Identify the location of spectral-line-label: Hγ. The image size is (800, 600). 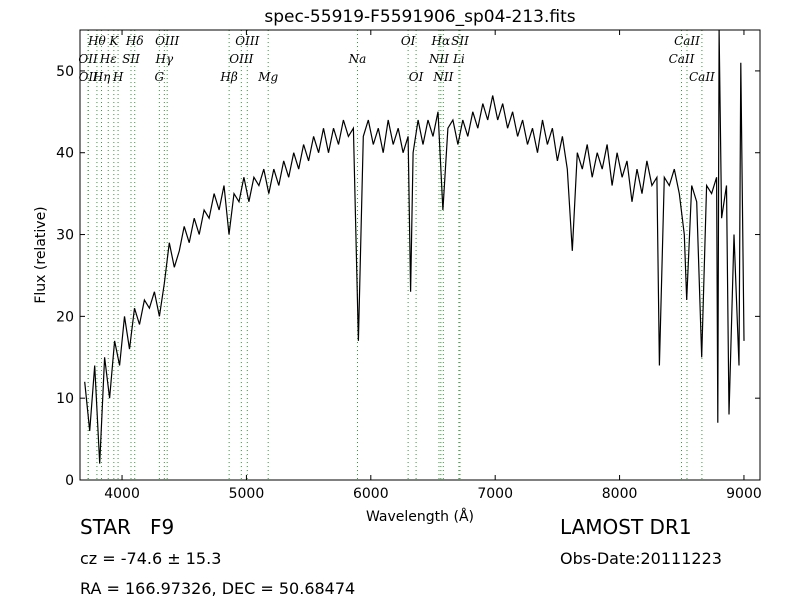
(164, 59).